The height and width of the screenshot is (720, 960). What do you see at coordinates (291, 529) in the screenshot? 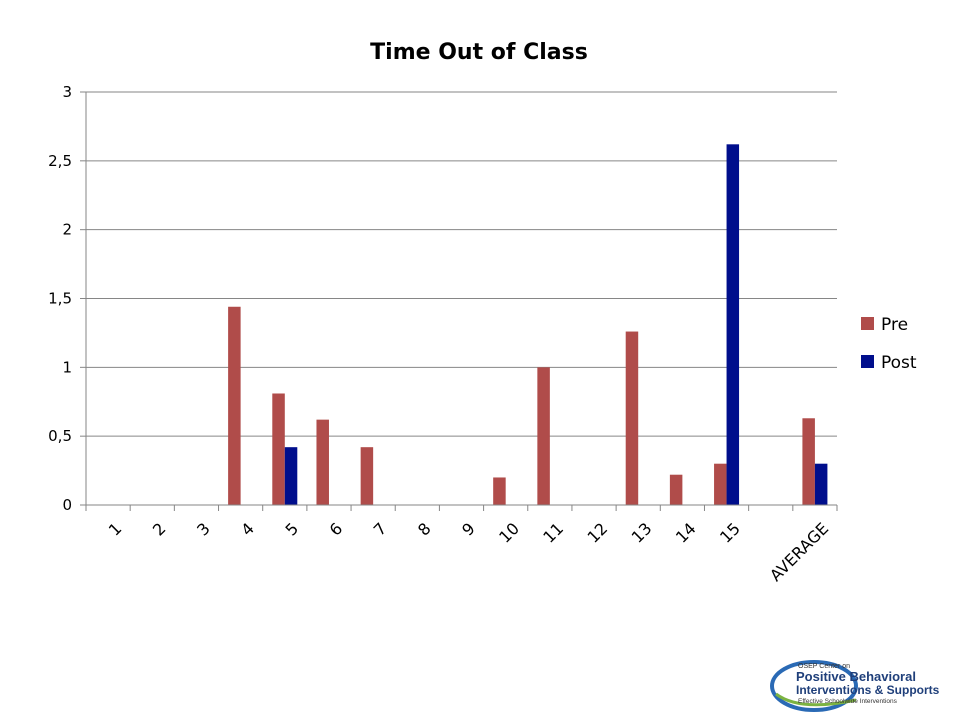
I see `x-tick-label: 5` at bounding box center [291, 529].